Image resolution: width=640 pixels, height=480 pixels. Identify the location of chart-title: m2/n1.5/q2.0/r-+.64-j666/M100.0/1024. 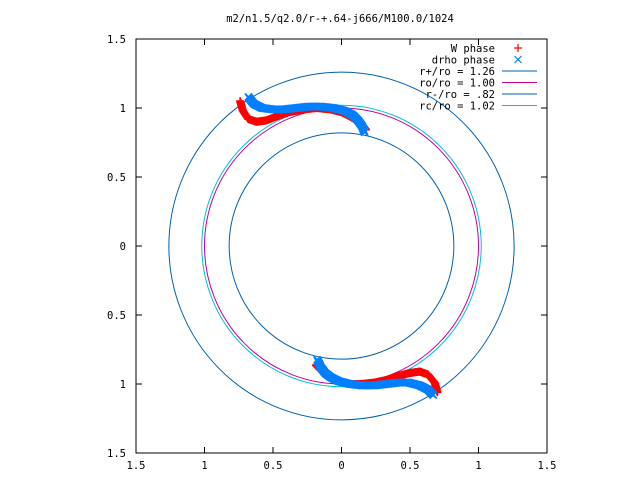
(340, 19).